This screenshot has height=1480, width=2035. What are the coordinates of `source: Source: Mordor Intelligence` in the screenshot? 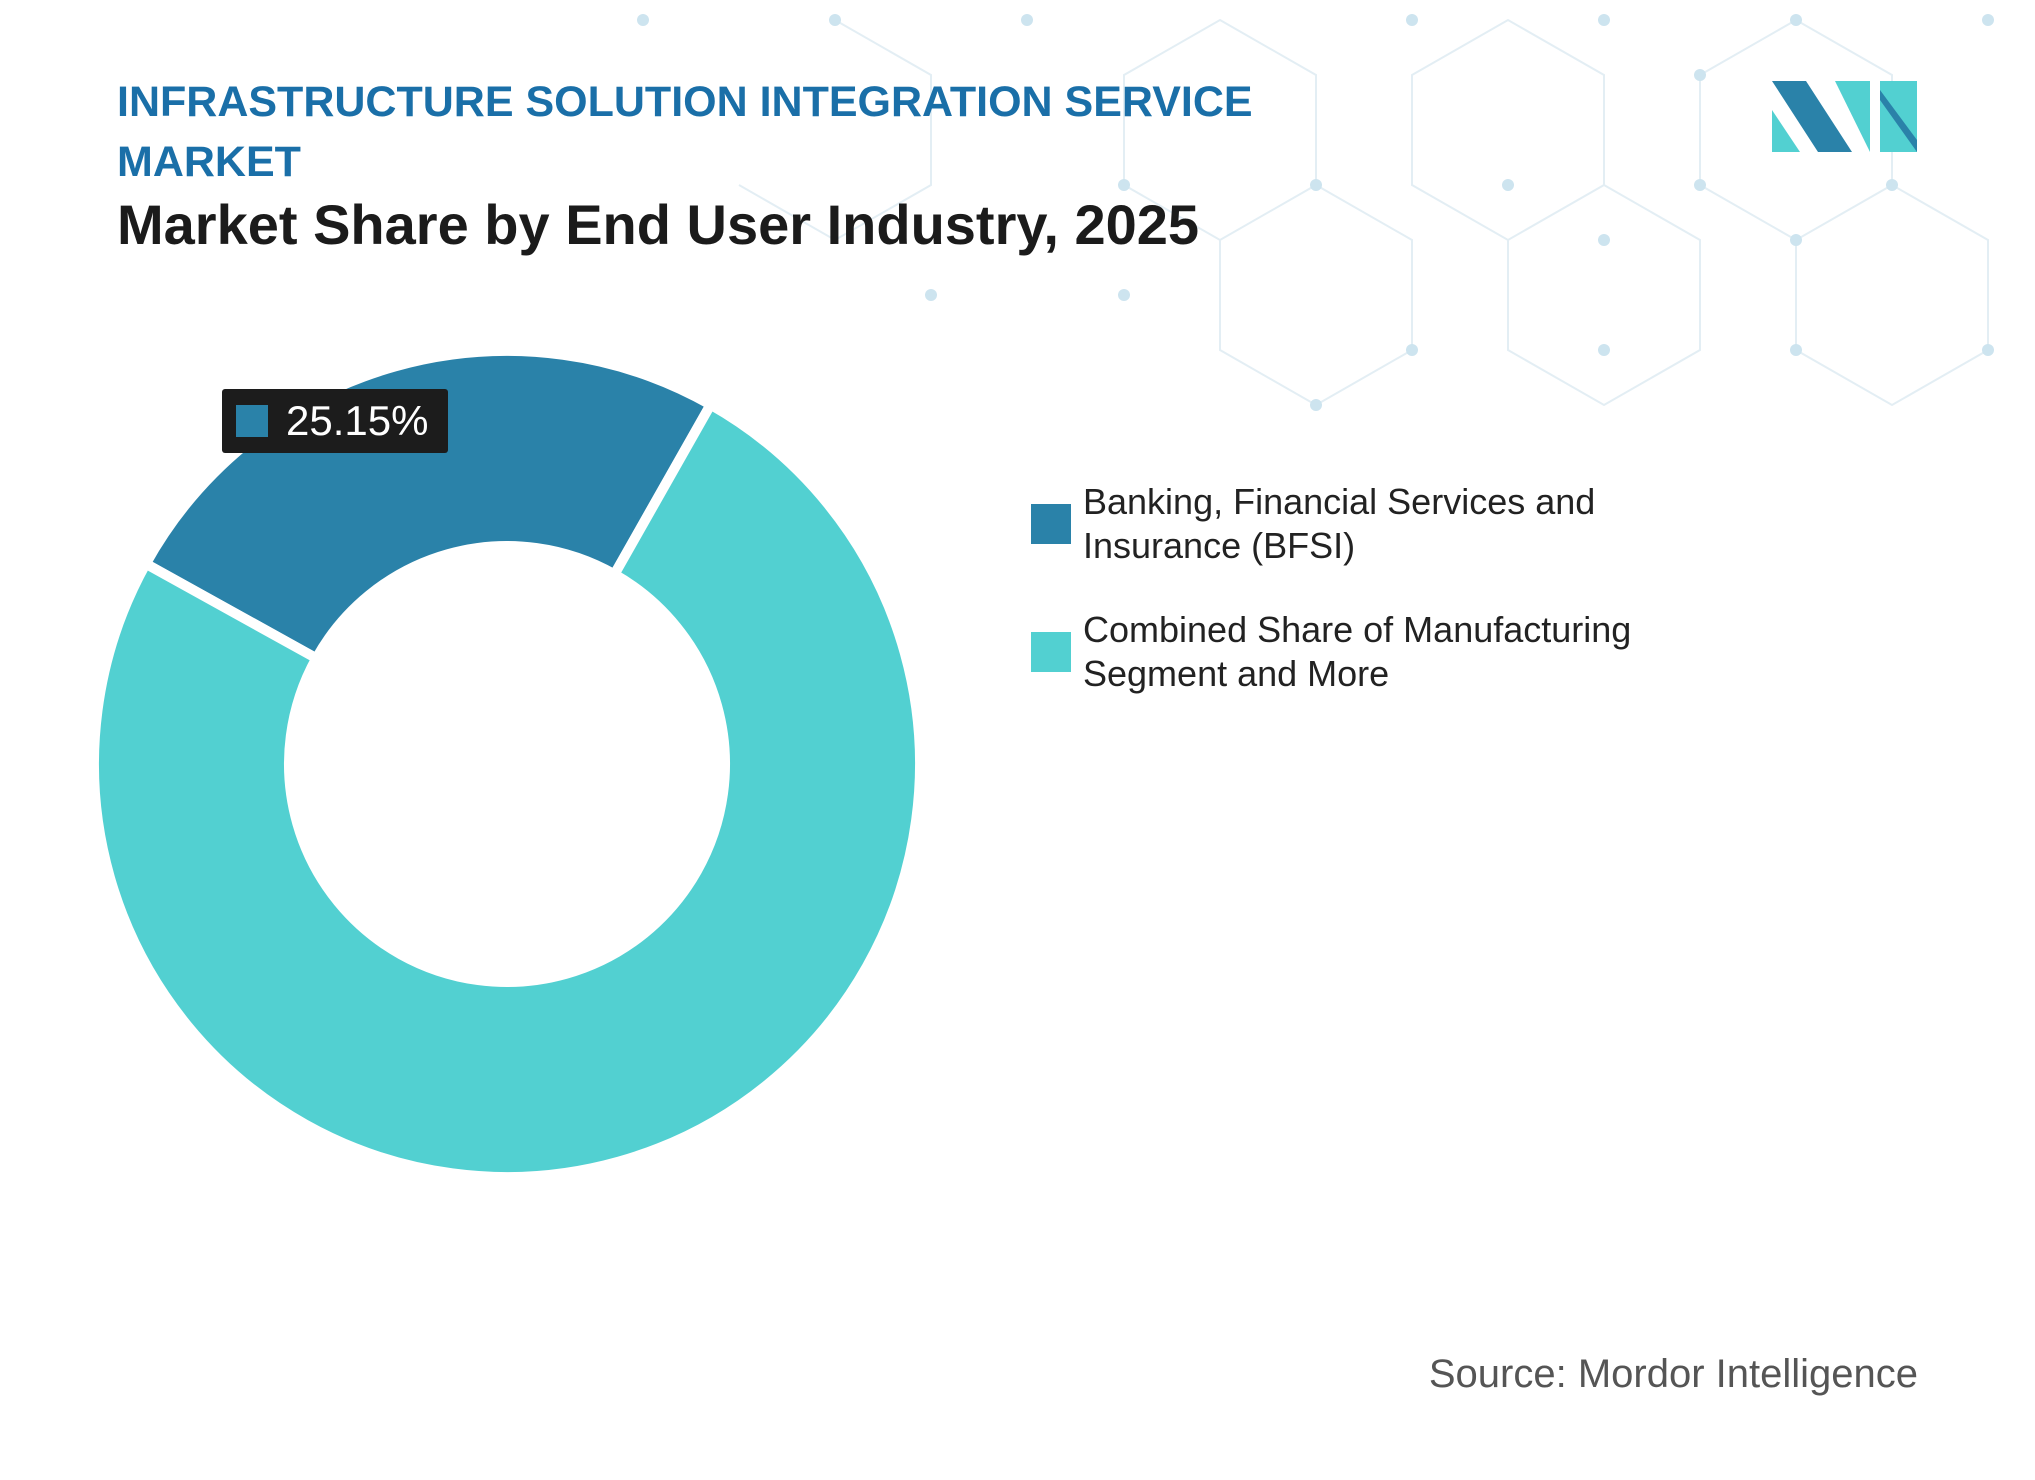 It's located at (1673, 1374).